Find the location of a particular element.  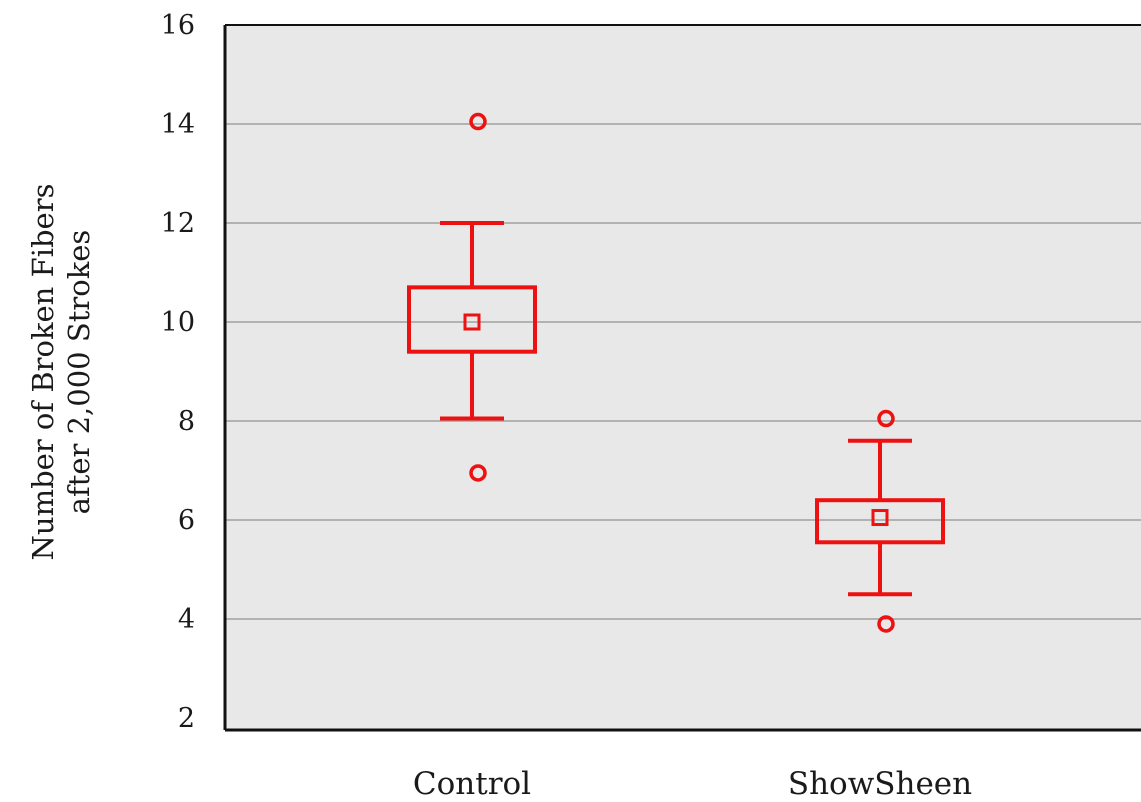

y-tick-label: 6 is located at coordinates (186, 520).